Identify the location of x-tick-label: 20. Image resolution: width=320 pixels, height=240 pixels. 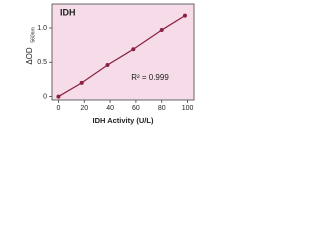
(84, 108).